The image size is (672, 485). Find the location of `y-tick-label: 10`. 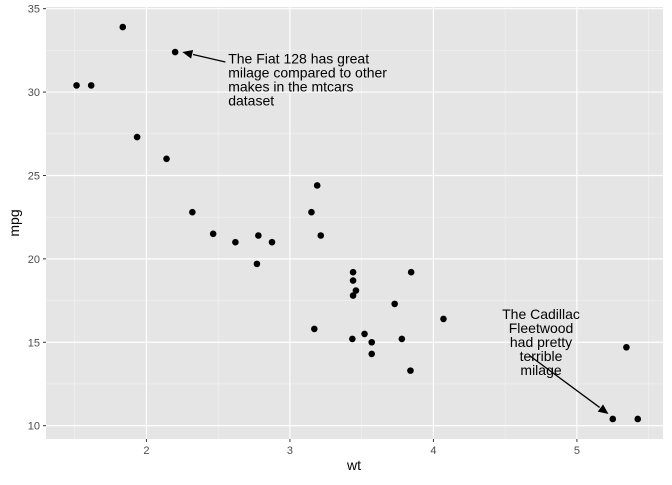

y-tick-label: 10 is located at coordinates (34, 427).